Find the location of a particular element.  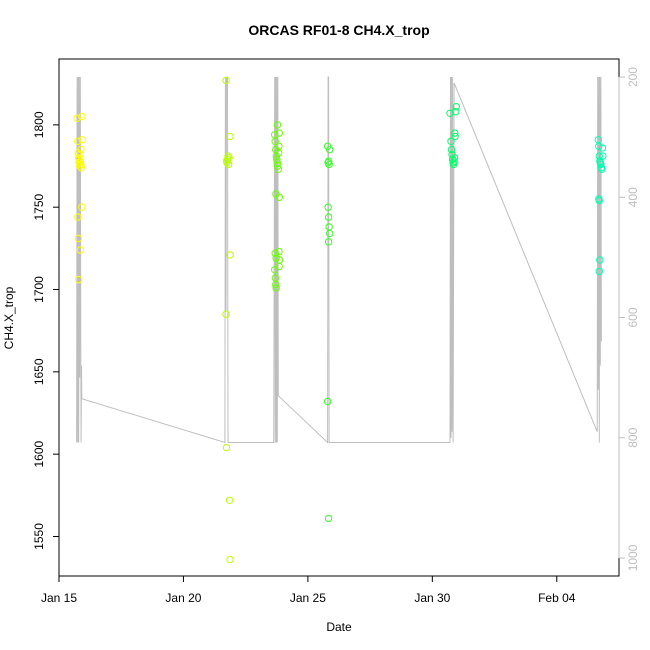

y-tick-label: 1750 is located at coordinates (39, 207).